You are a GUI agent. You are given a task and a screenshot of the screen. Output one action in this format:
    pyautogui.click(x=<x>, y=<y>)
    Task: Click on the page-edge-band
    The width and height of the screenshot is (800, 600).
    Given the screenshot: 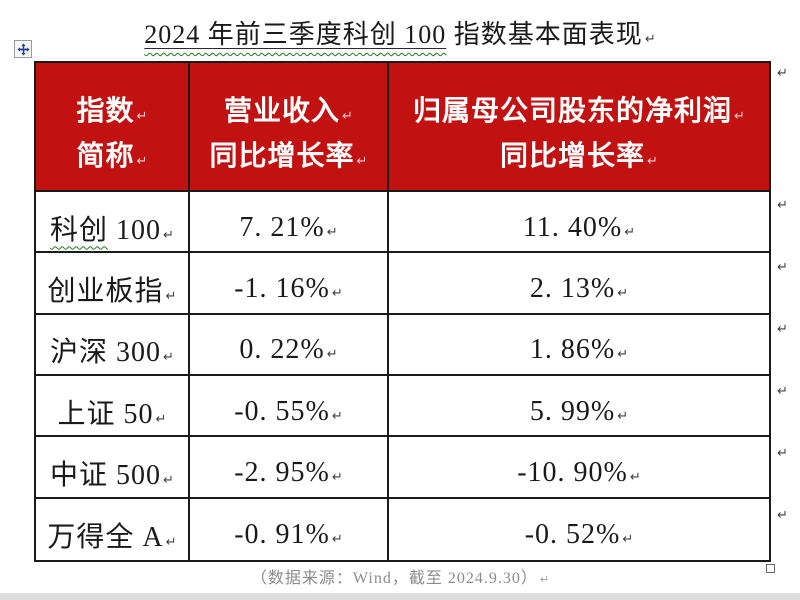 What is the action you would take?
    pyautogui.click(x=400, y=596)
    